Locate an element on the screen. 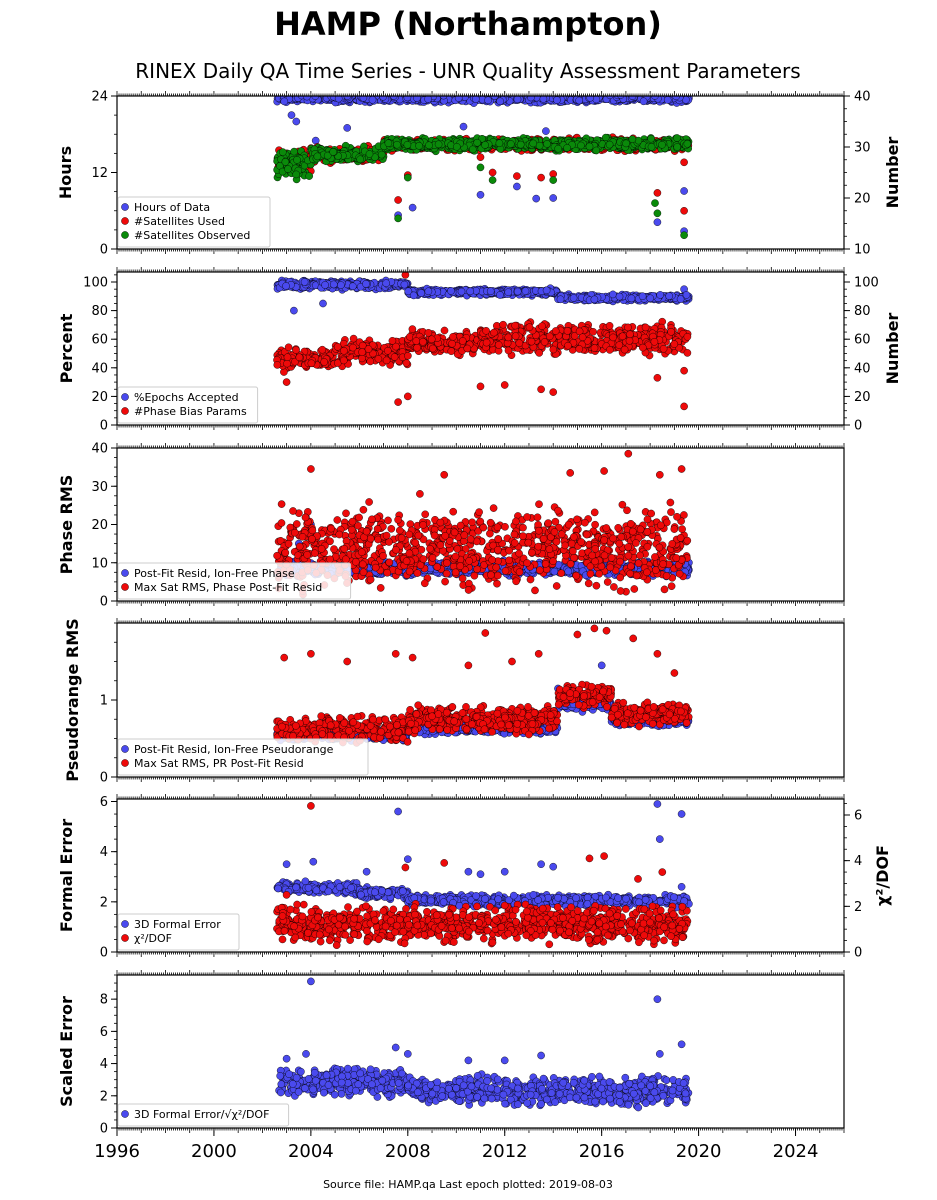 This screenshot has width=937, height=1200. legend-entry-label: #Satellites Observed is located at coordinates (192, 235).